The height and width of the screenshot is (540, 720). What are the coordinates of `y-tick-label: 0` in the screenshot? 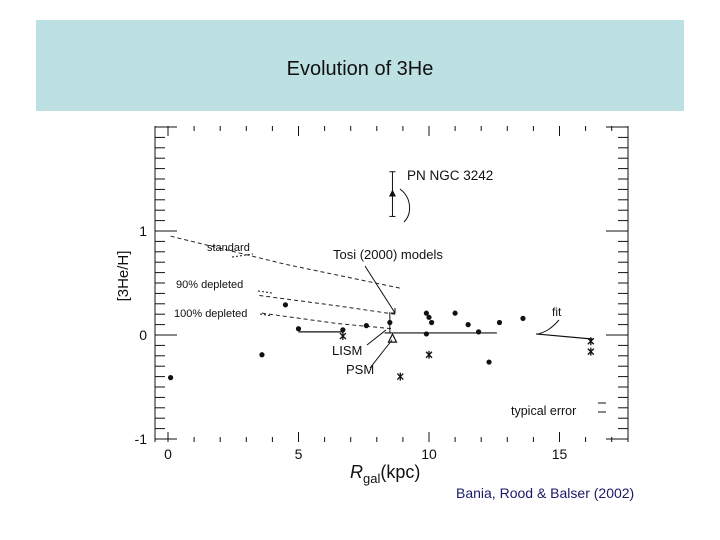 It's located at (143, 335).